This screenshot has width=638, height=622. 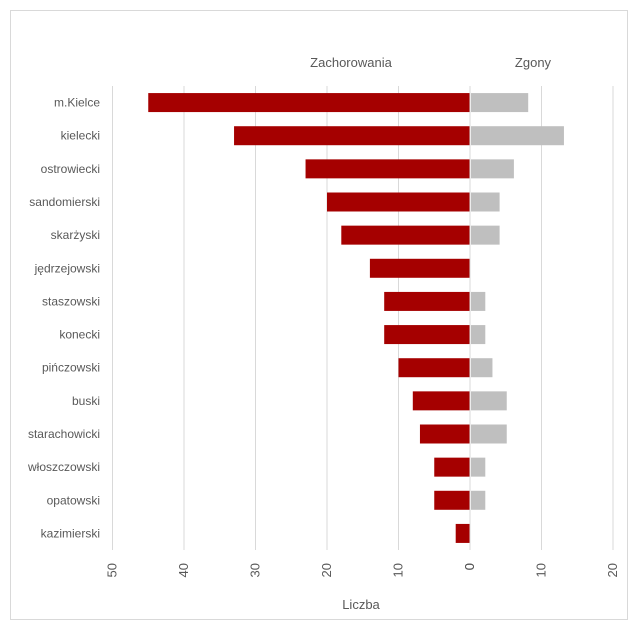 What do you see at coordinates (75, 235) in the screenshot?
I see `category-label: skarżyski` at bounding box center [75, 235].